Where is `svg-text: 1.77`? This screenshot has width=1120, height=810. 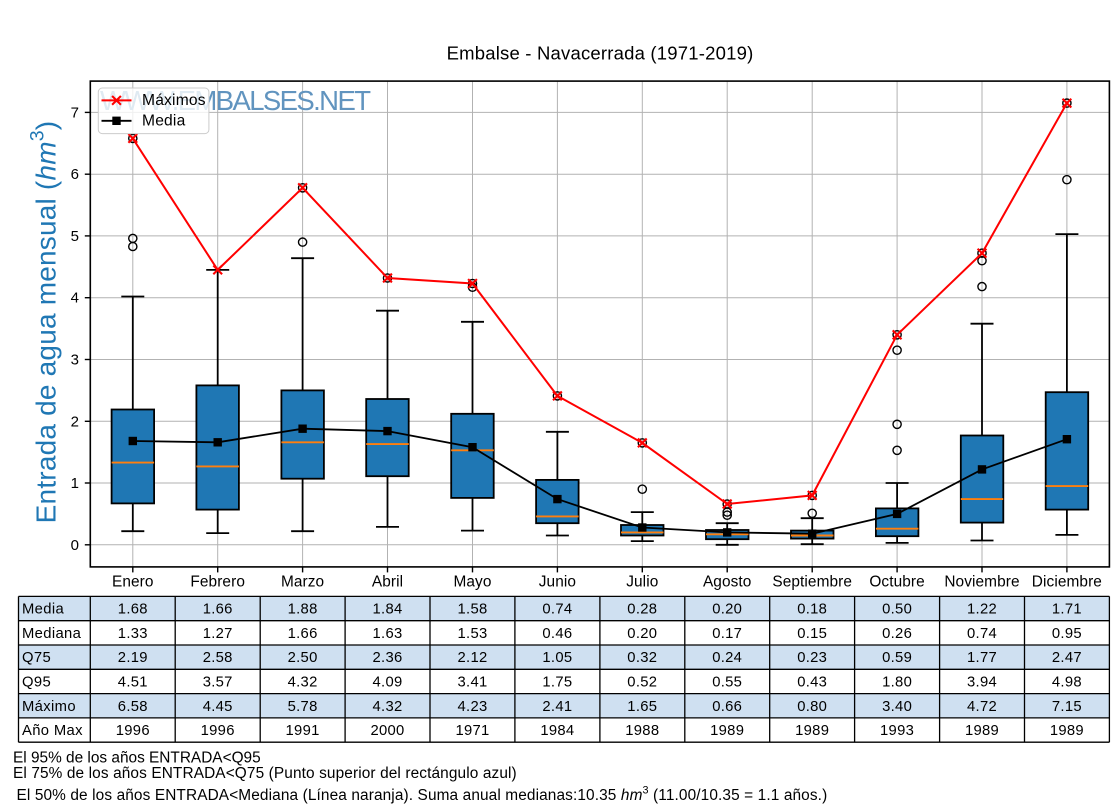
svg-text: 1.77 is located at coordinates (982, 658).